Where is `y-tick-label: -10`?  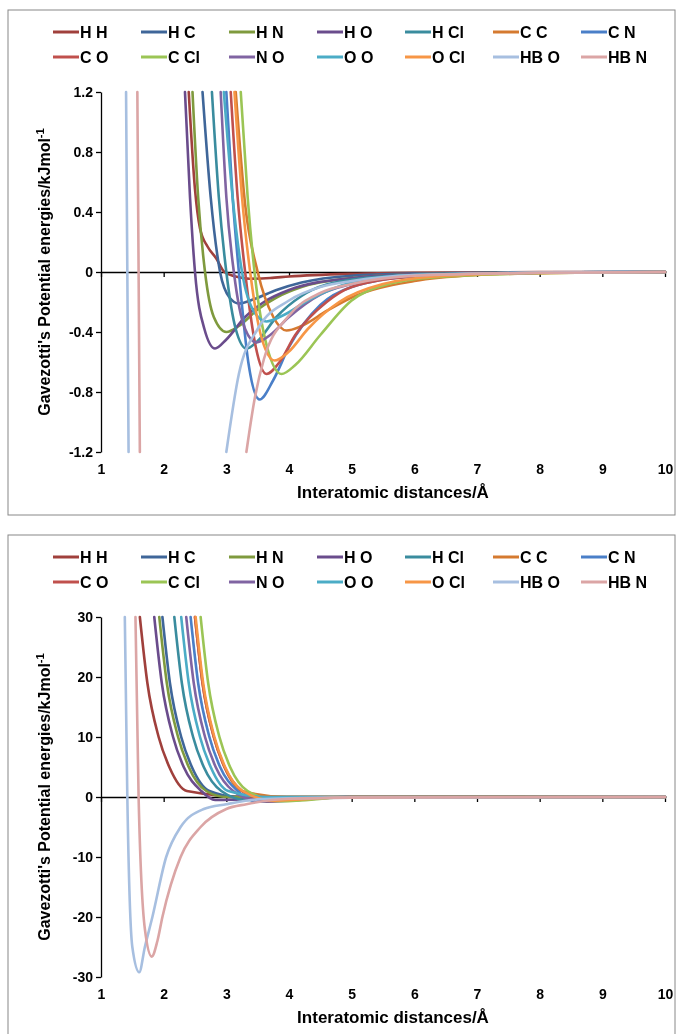
y-tick-label: -10 is located at coordinates (83, 856).